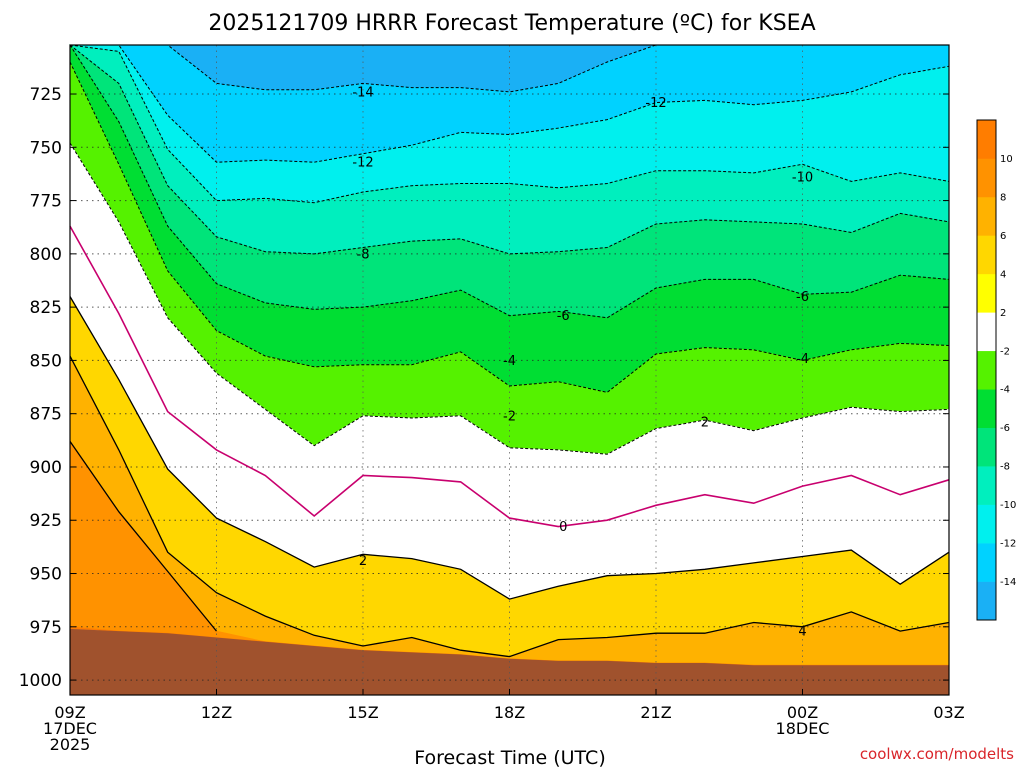 This screenshot has height=768, width=1024. I want to click on colorbar-label: 10, so click(1006, 159).